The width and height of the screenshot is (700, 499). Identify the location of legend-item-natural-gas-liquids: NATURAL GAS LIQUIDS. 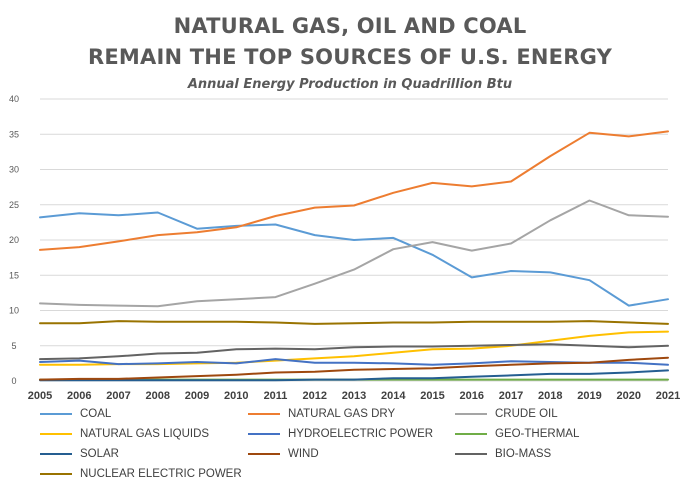
(124, 434).